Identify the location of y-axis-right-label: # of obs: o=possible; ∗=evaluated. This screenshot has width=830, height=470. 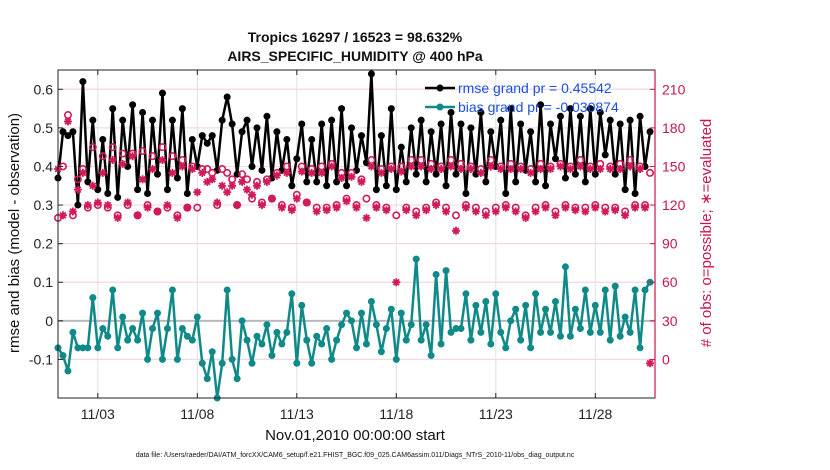
(706, 233).